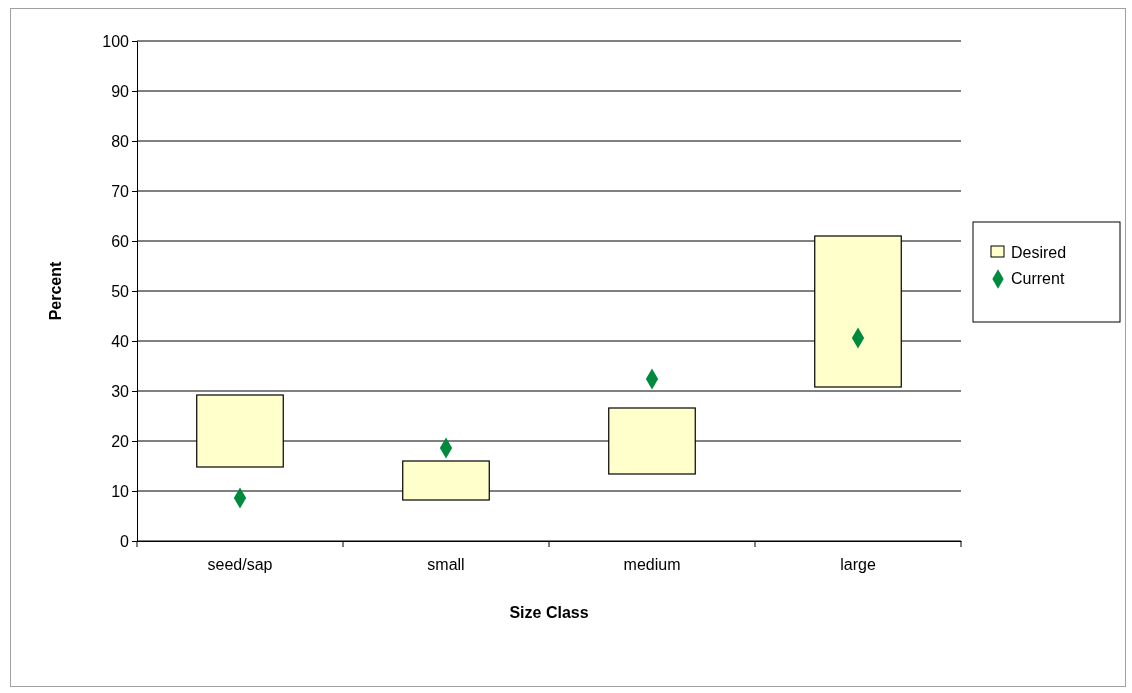 This screenshot has height=693, width=1132. Describe the element at coordinates (116, 41) in the screenshot. I see `y-tick-label: 100` at that location.